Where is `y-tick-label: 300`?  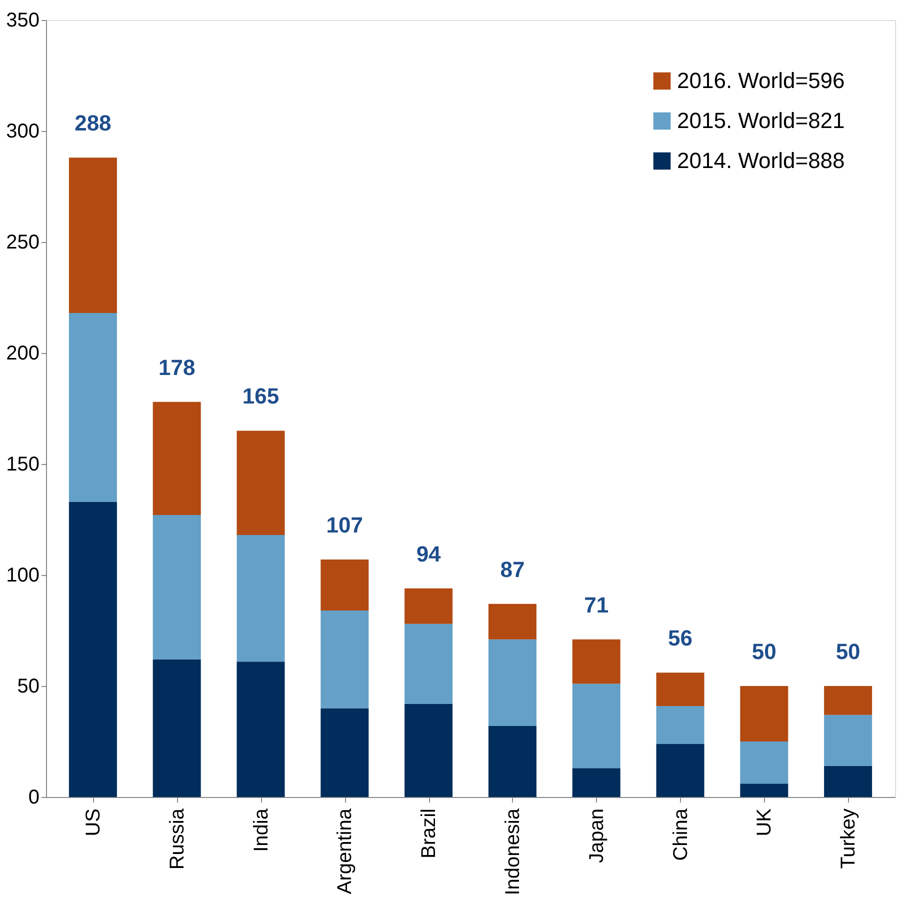 y-tick-label: 300 is located at coordinates (23, 131).